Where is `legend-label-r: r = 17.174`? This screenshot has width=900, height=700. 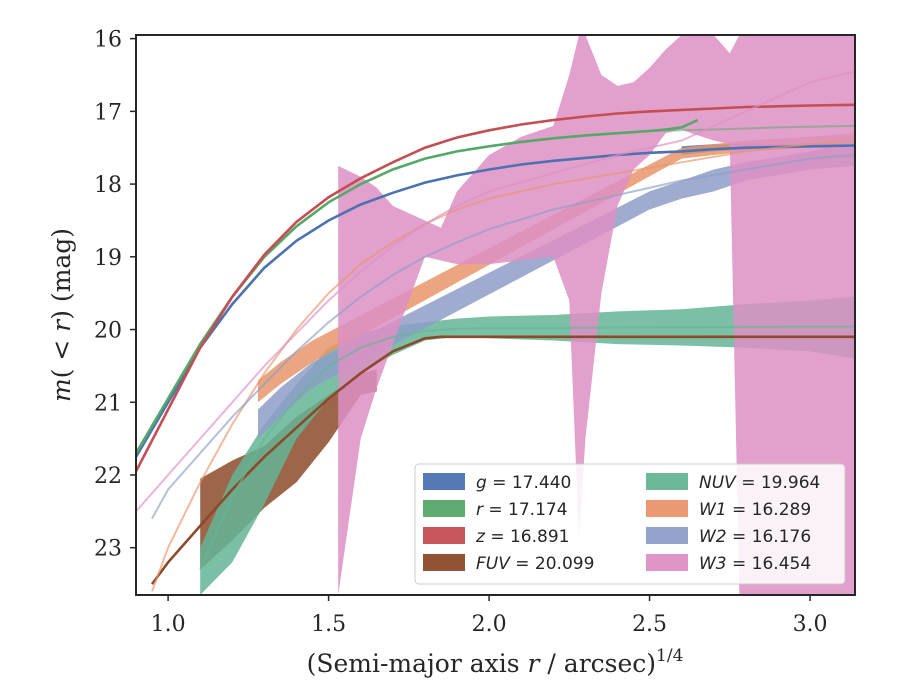
legend-label-r: r = 17.174 is located at coordinates (522, 510).